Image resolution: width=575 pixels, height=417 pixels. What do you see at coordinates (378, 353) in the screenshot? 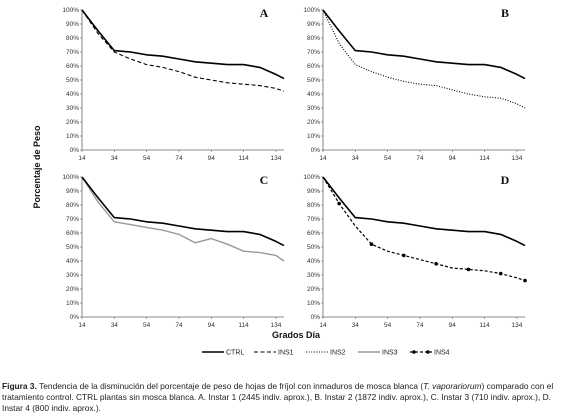
I see `legend-item-ins3: INS3` at bounding box center [378, 353].